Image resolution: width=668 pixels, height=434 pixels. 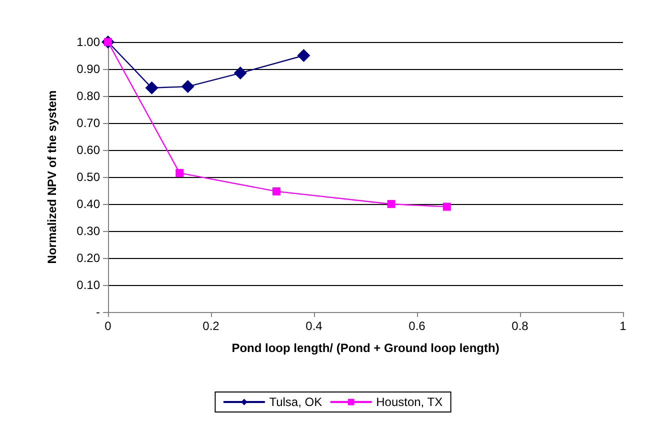 What do you see at coordinates (623, 326) in the screenshot?
I see `x-tick-label: 1` at bounding box center [623, 326].